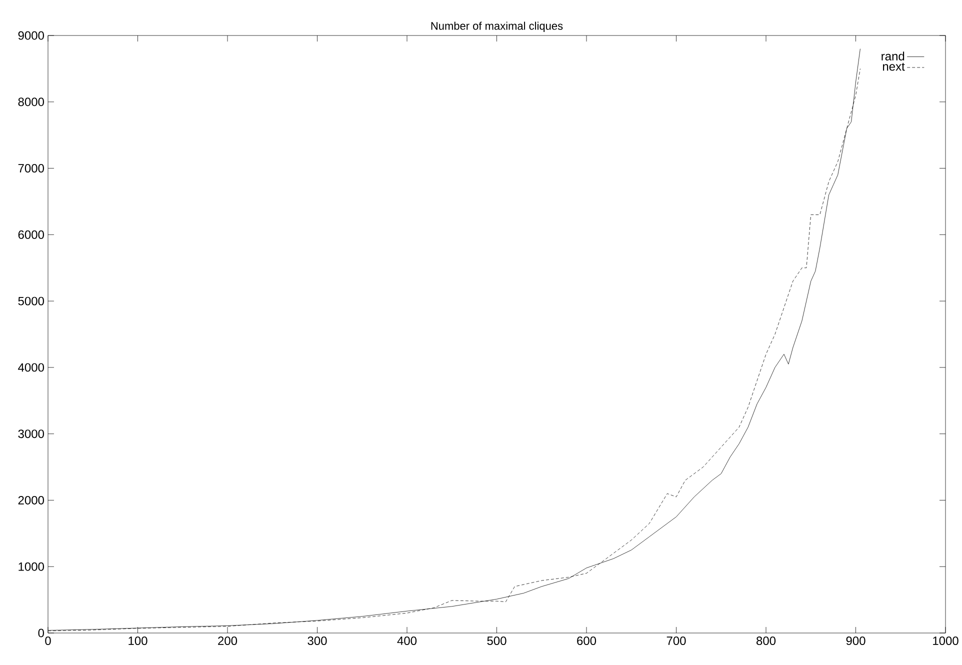  Describe the element at coordinates (945, 641) in the screenshot. I see `x-tick-label: 1000` at that location.